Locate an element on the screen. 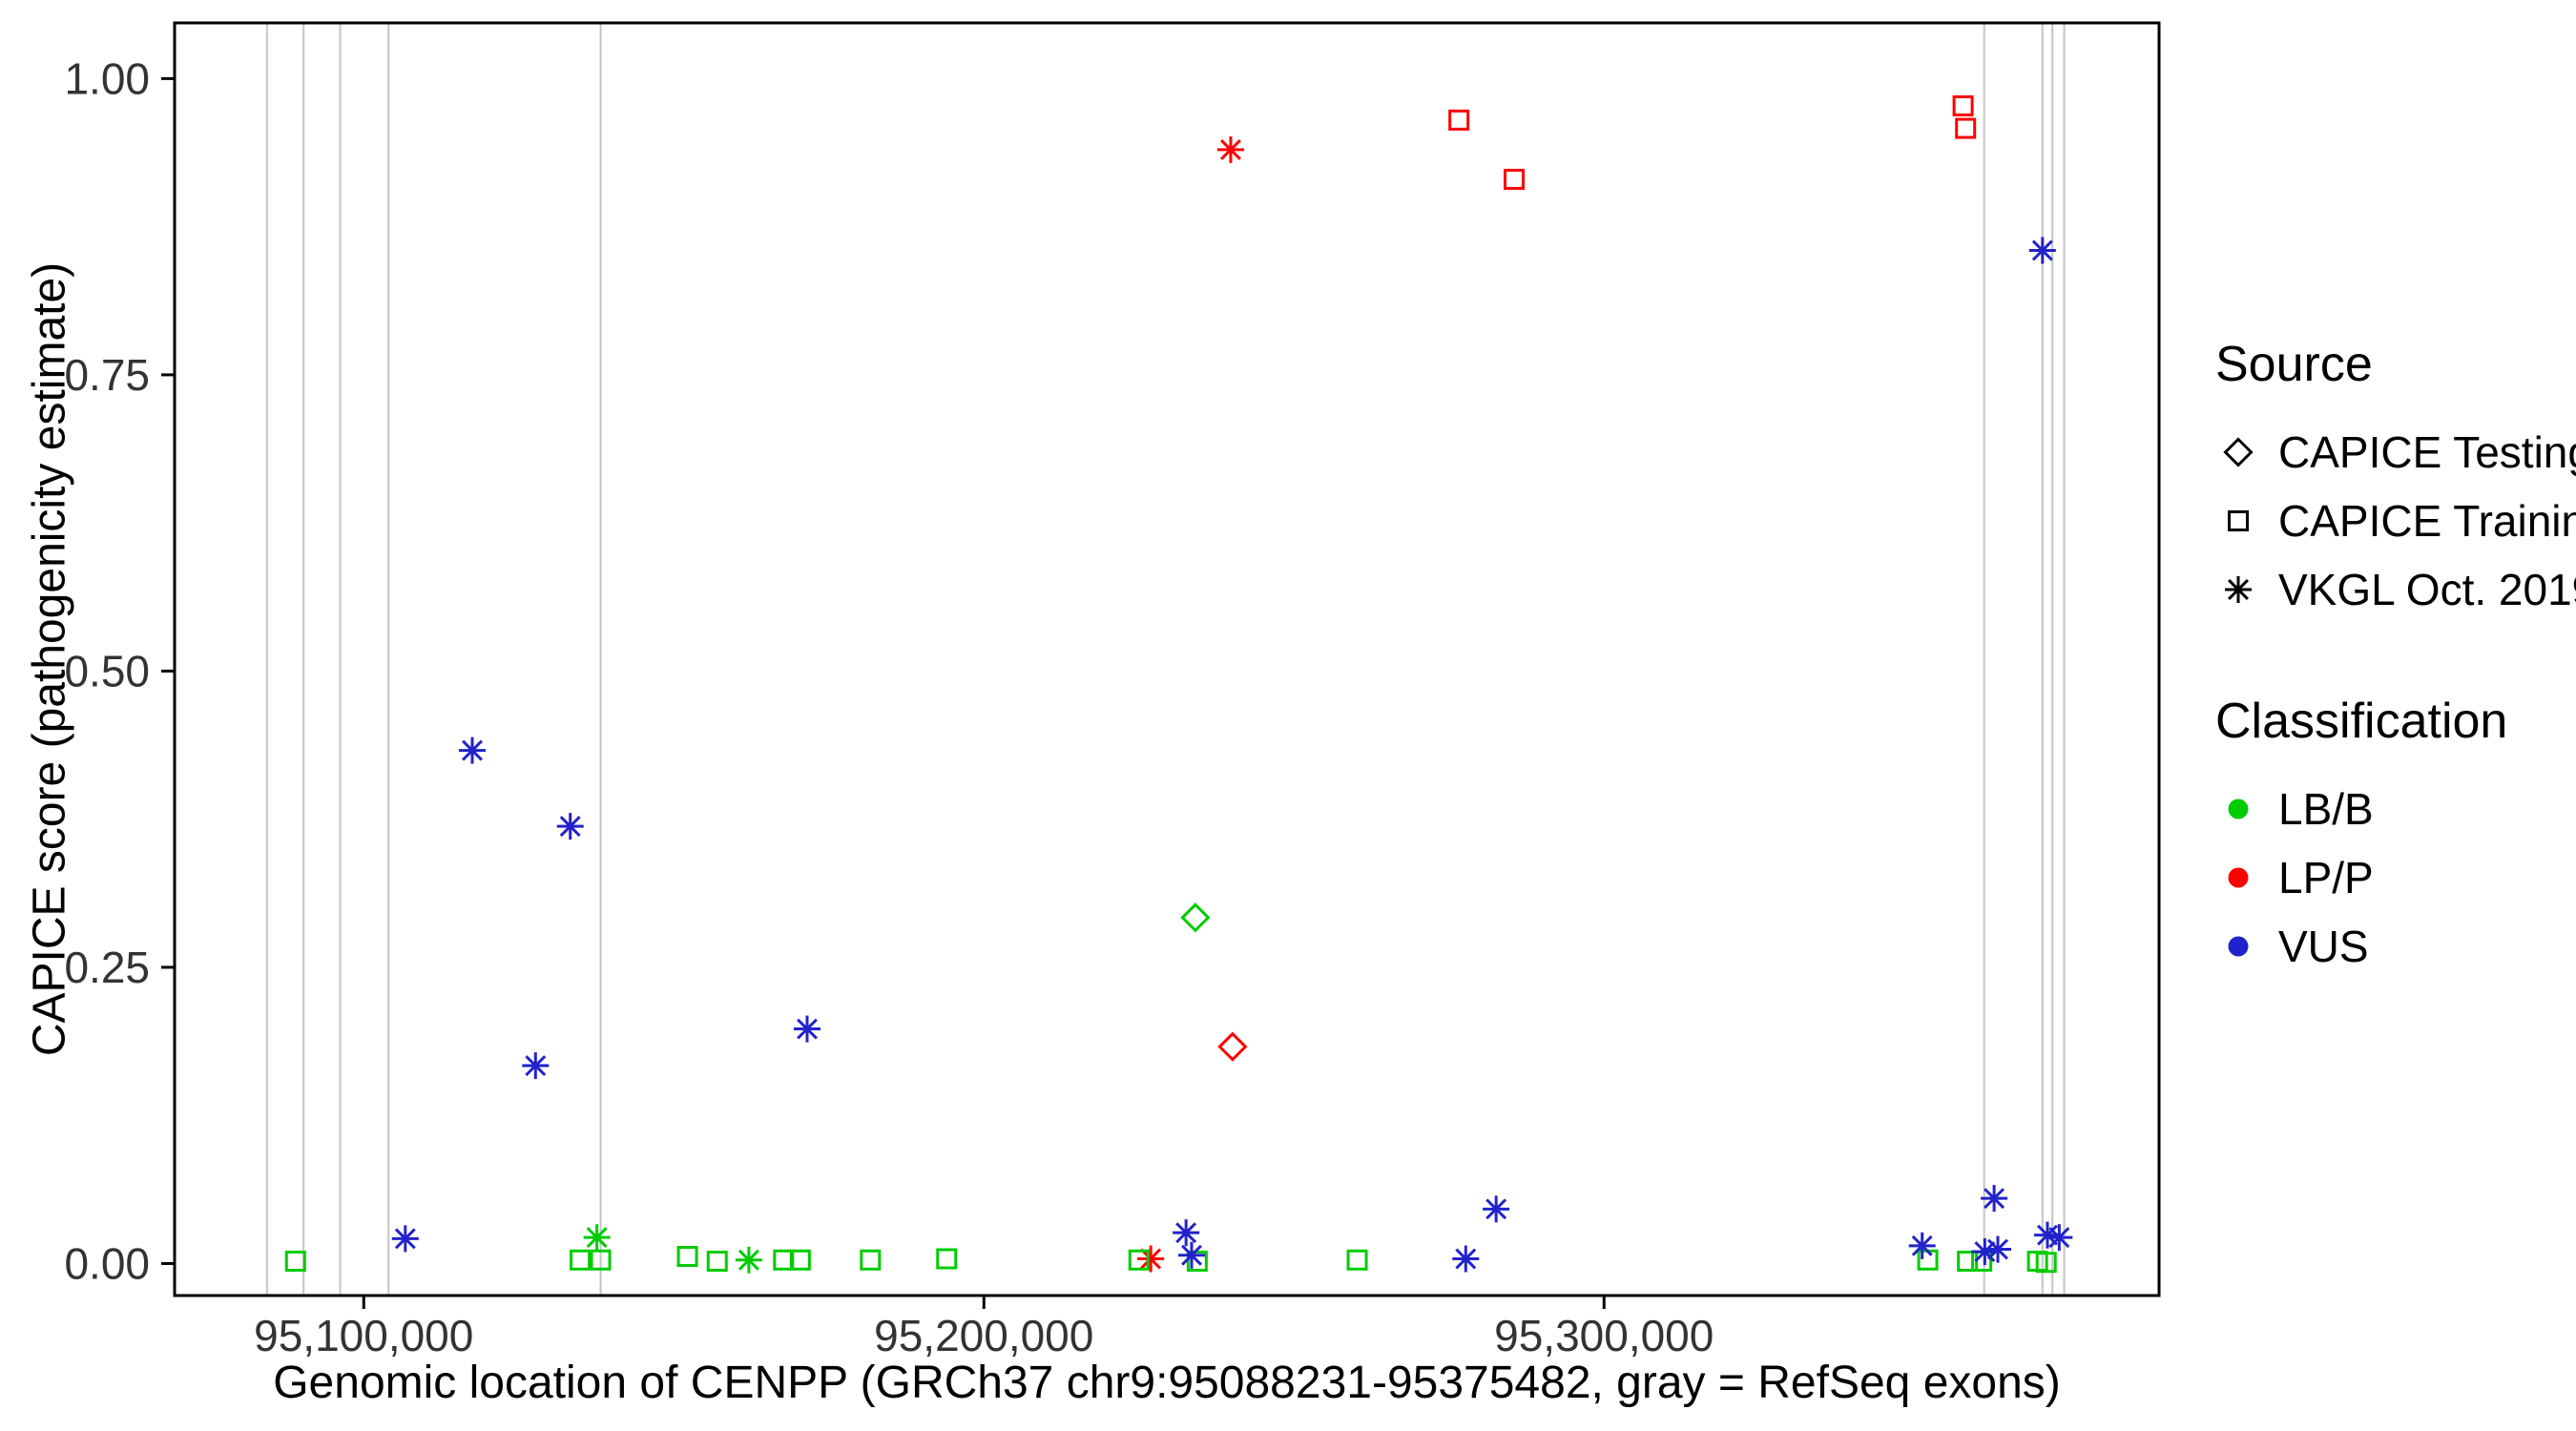 The image size is (2576, 1431). legend-item-label: VUS is located at coordinates (2323, 946).